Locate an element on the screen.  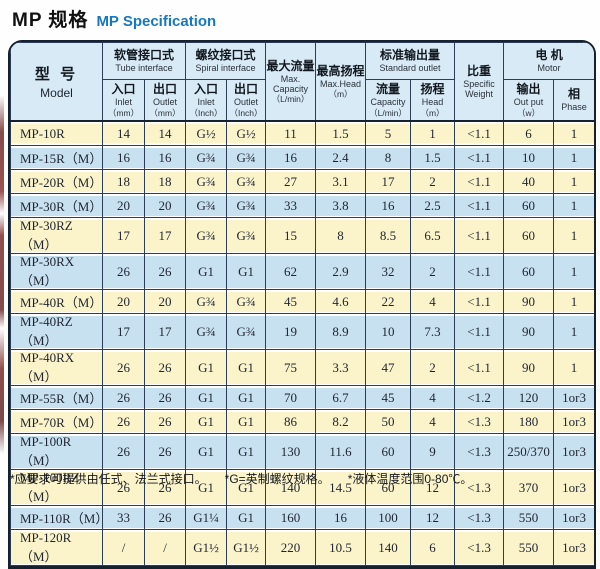
header-std-capacity: 流量 Capacity （L/min） is located at coordinates (388, 100).